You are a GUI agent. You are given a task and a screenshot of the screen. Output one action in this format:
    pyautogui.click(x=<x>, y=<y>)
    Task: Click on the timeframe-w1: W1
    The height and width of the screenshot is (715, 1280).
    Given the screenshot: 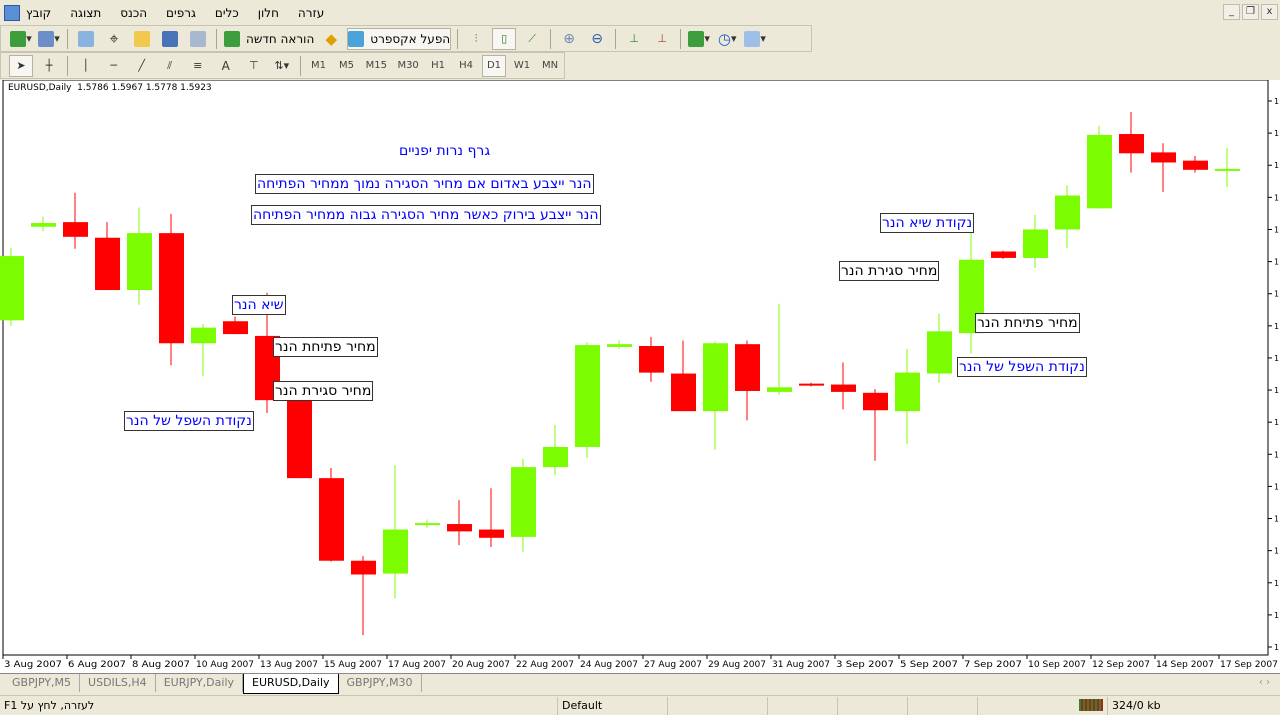 What is the action you would take?
    pyautogui.click(x=522, y=65)
    